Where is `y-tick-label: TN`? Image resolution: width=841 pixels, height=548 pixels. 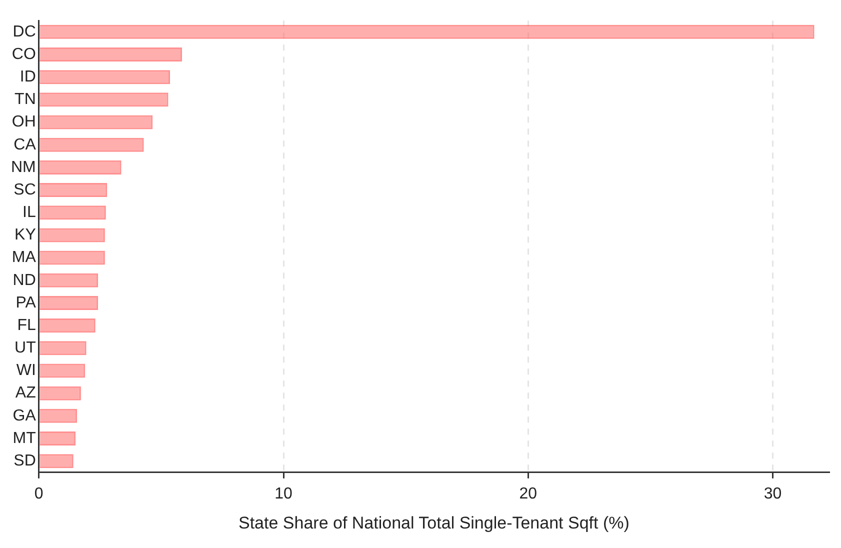
y-tick-label: TN is located at coordinates (25, 99).